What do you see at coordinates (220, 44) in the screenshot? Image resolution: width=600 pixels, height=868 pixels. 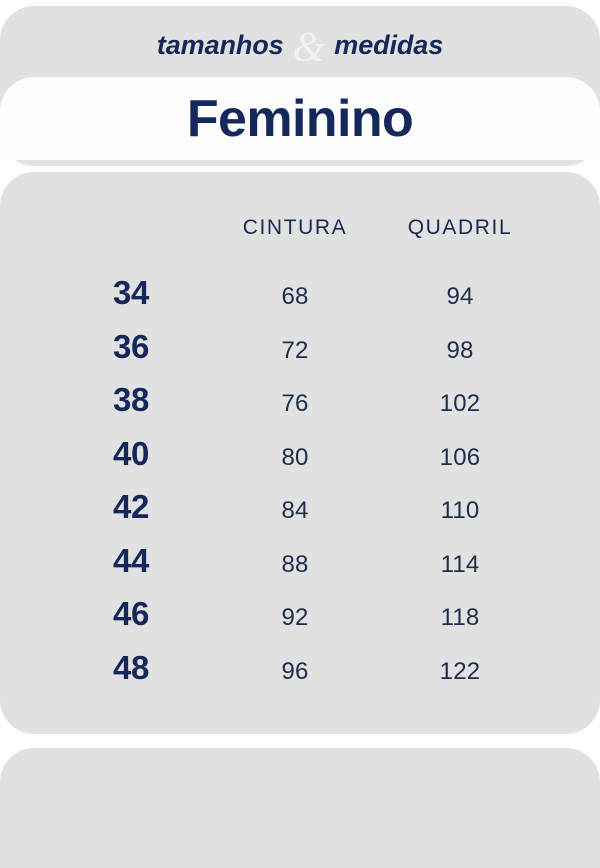 I see `eyebrow-word-left: tamanhos` at bounding box center [220, 44].